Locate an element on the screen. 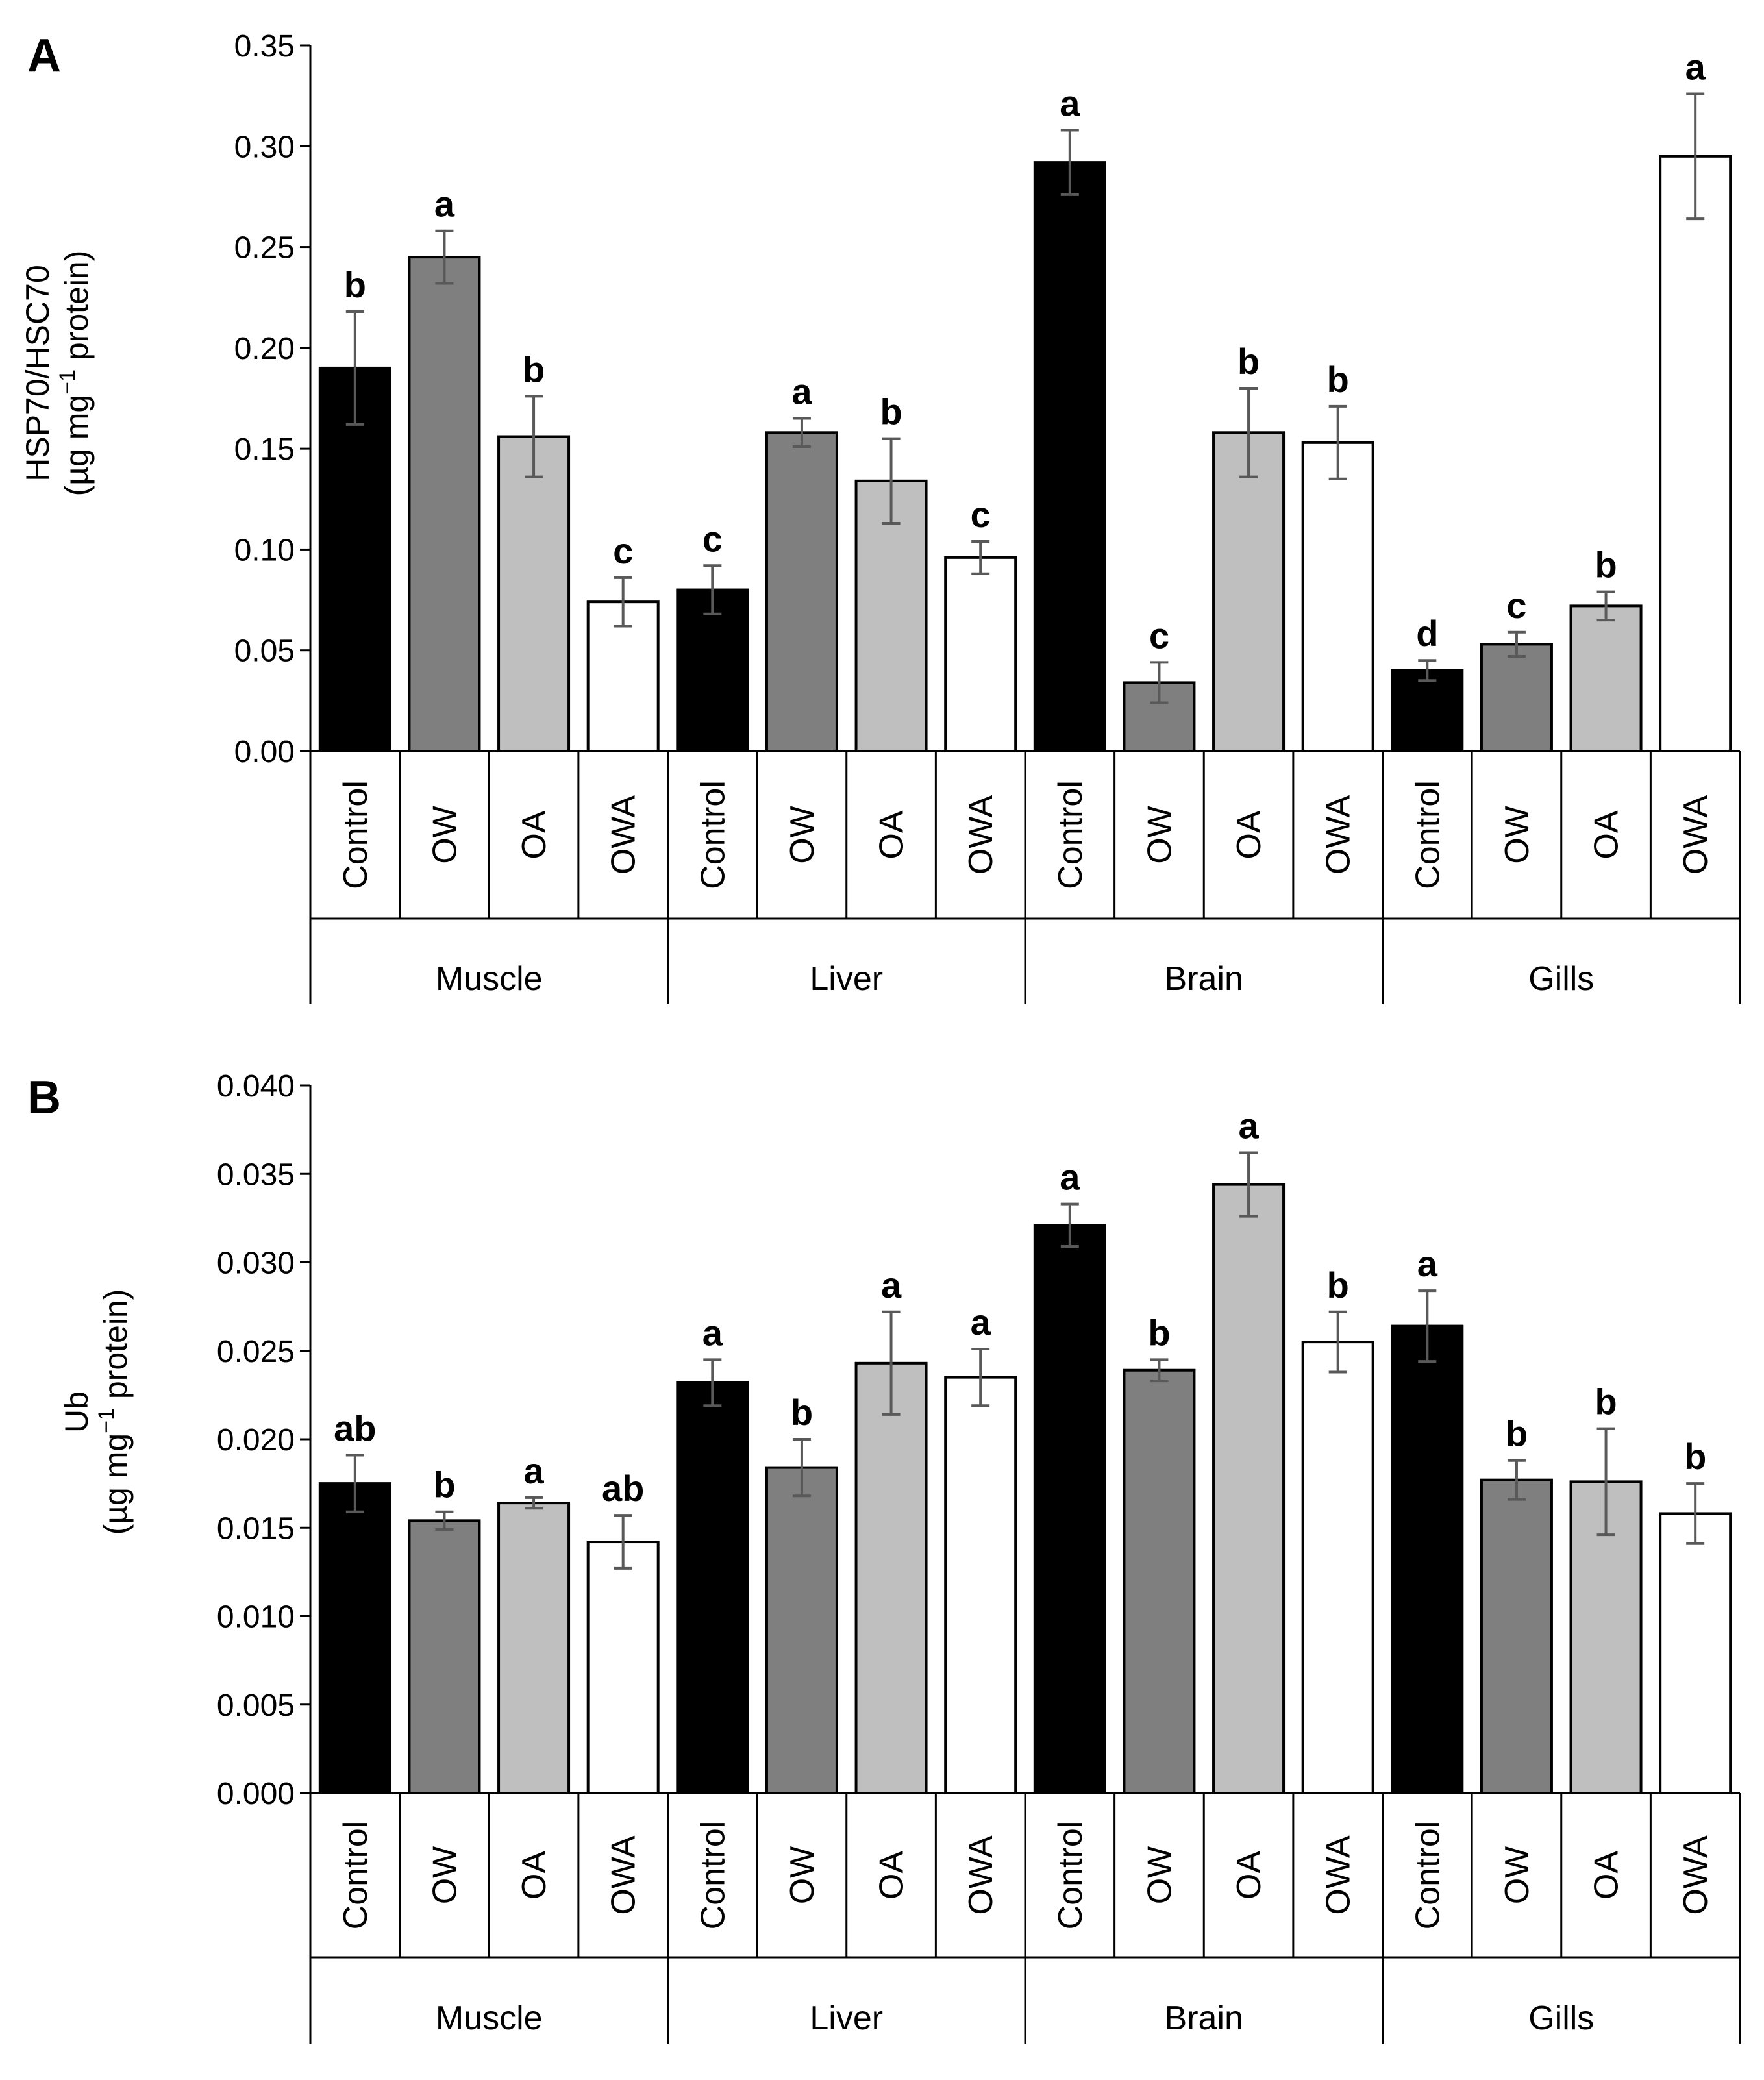  panel-a-significance-letter: d is located at coordinates (1427, 633).